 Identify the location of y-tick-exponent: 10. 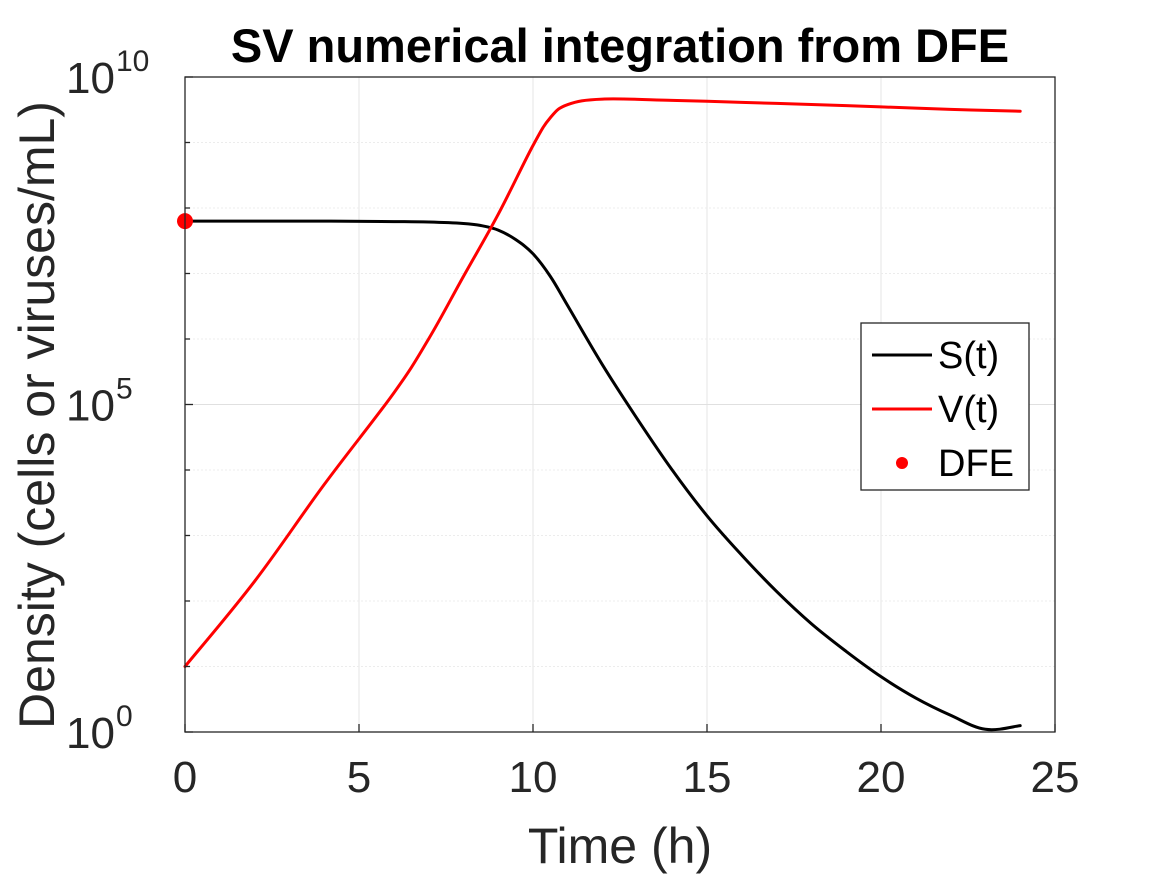
(132, 61).